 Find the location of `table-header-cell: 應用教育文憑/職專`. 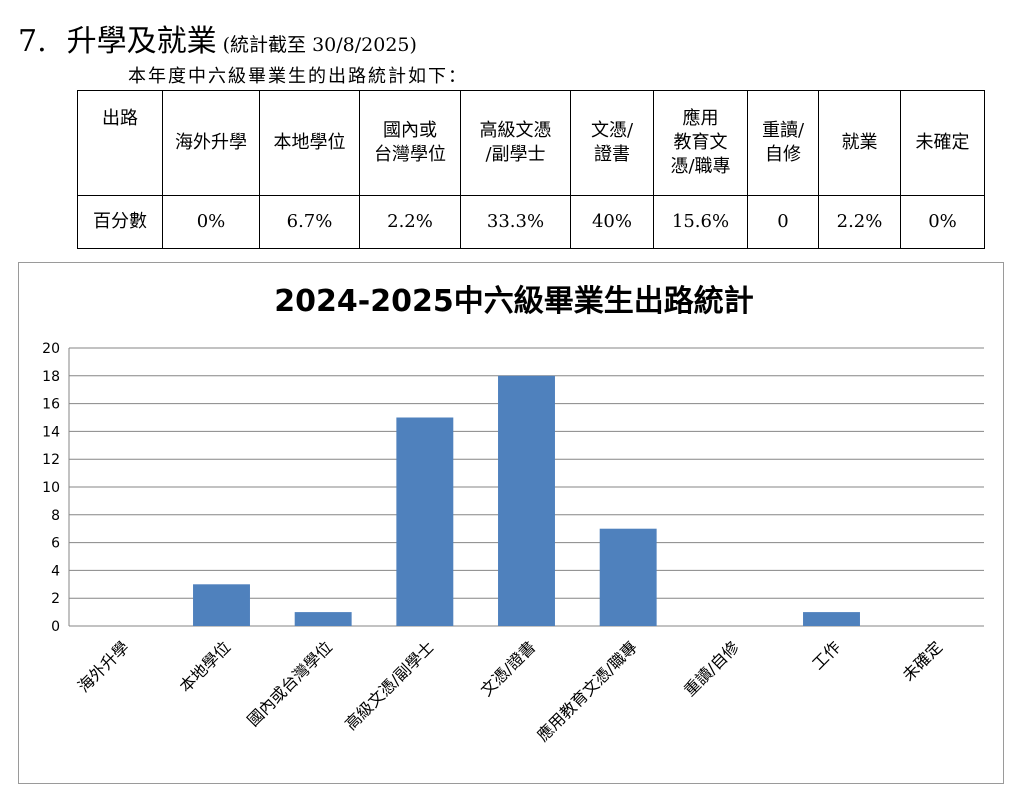

table-header-cell: 應用教育文憑/職專 is located at coordinates (700, 143).